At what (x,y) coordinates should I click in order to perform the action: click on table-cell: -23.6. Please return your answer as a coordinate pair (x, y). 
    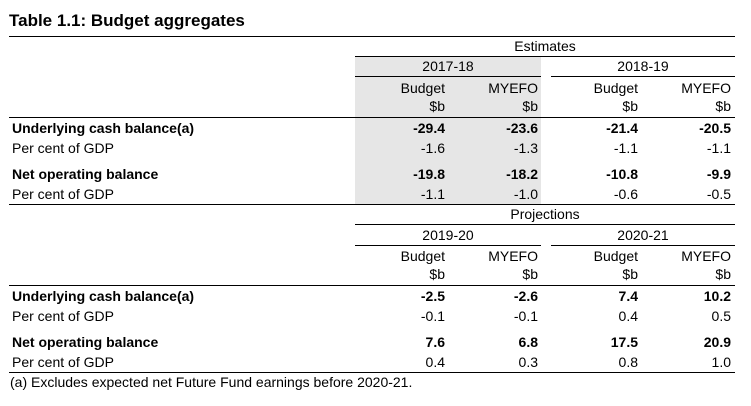
    Looking at the image, I should click on (522, 128).